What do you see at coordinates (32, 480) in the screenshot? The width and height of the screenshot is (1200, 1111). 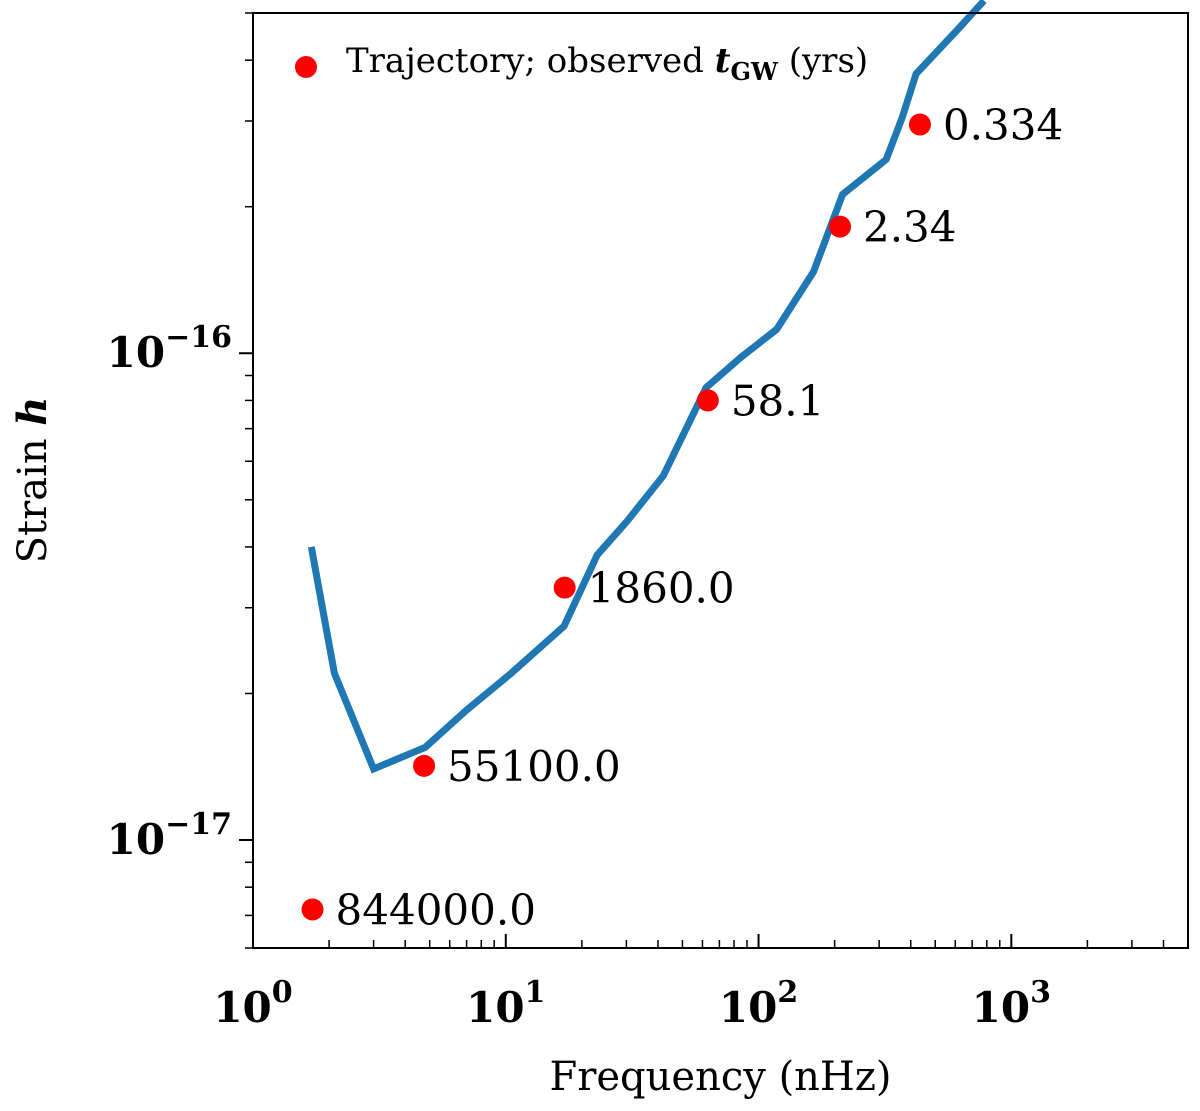 I see `y-axis-title: Strain h` at bounding box center [32, 480].